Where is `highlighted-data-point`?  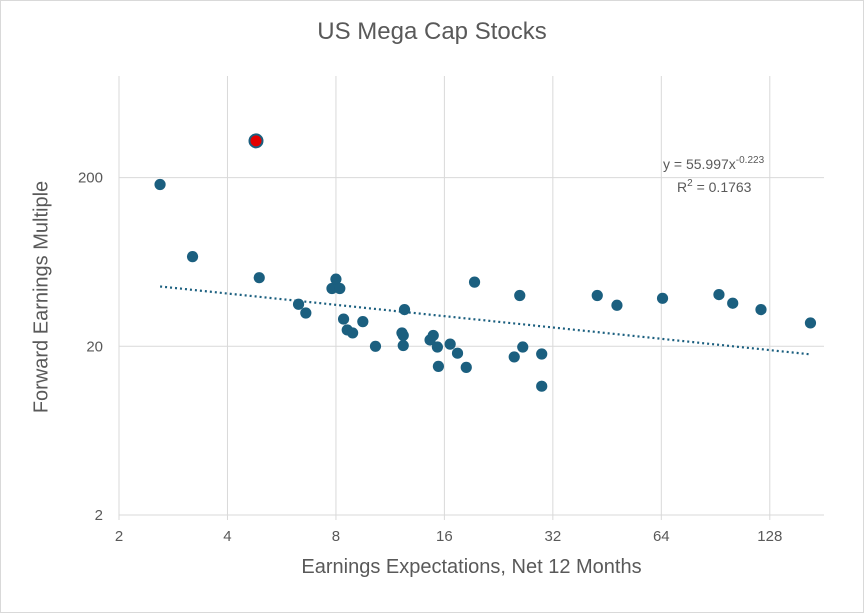 highlighted-data-point is located at coordinates (256, 141).